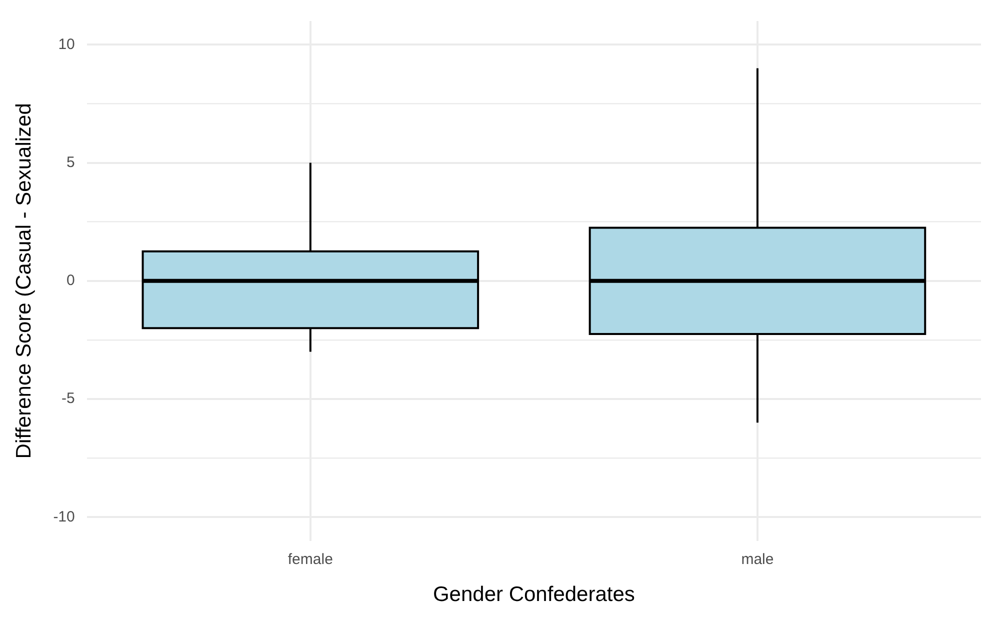 The height and width of the screenshot is (618, 991). Describe the element at coordinates (24, 281) in the screenshot. I see `y-axis-title: Difference Score (Casual - Sexualized` at that location.